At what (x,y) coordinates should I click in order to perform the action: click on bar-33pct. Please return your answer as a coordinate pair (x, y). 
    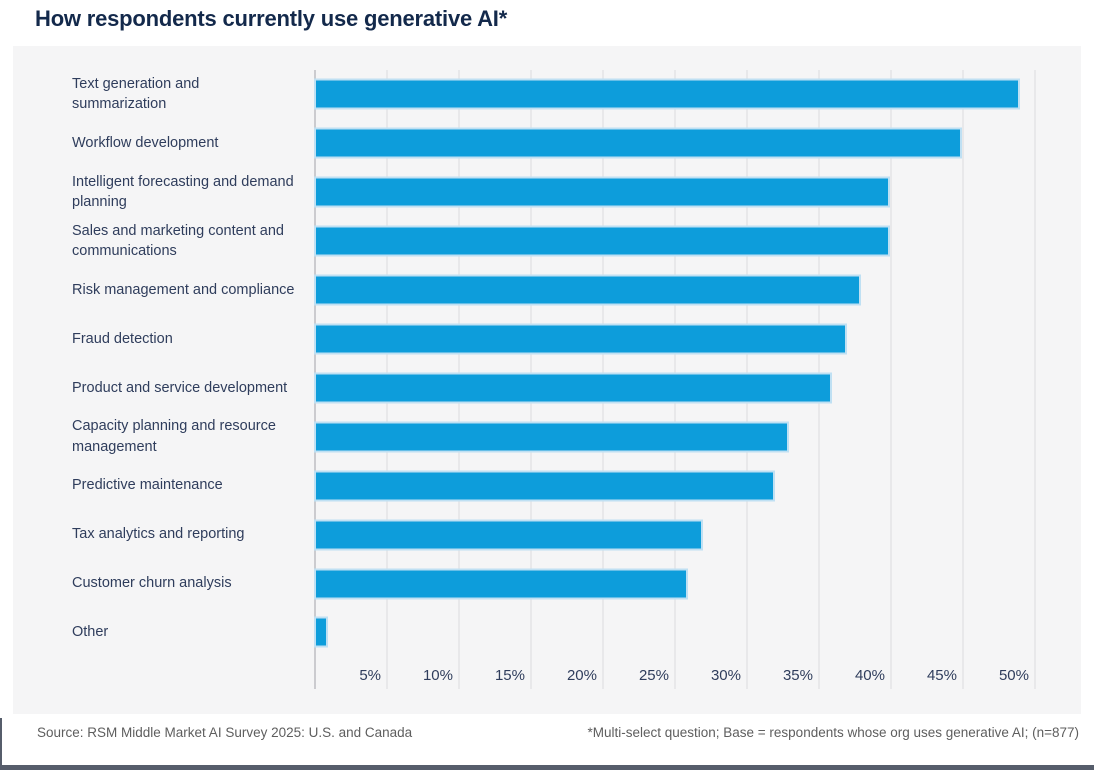
    Looking at the image, I should click on (552, 437).